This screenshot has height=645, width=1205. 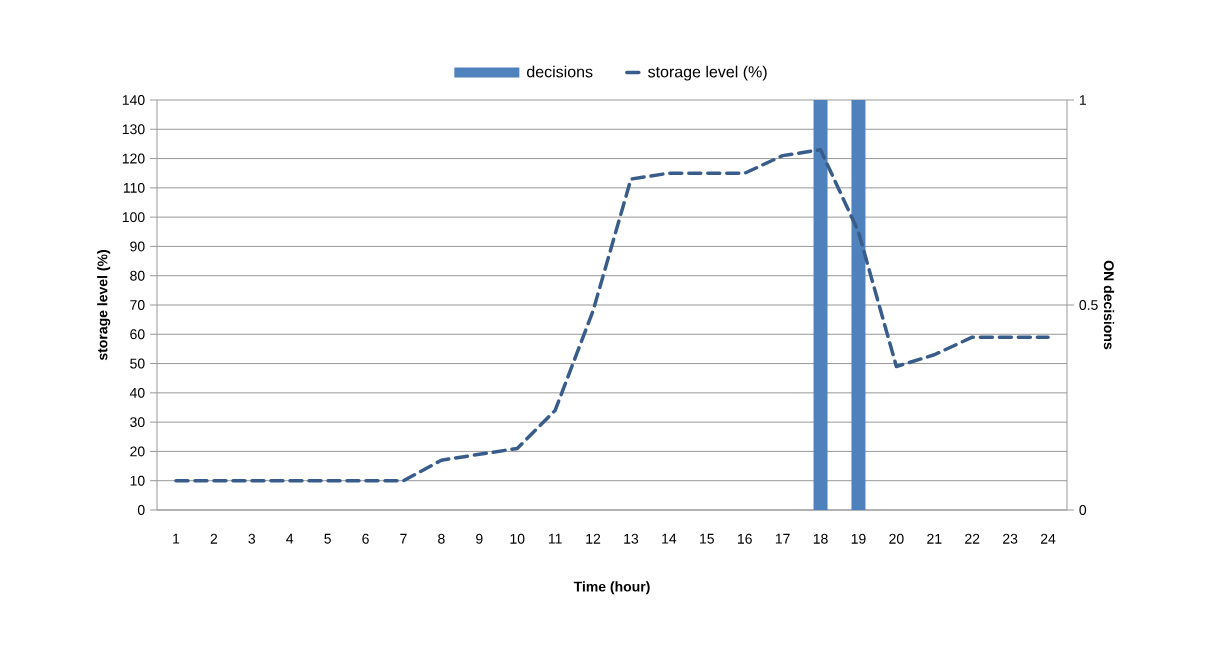 I want to click on x-tick-label: 11, so click(x=555, y=538).